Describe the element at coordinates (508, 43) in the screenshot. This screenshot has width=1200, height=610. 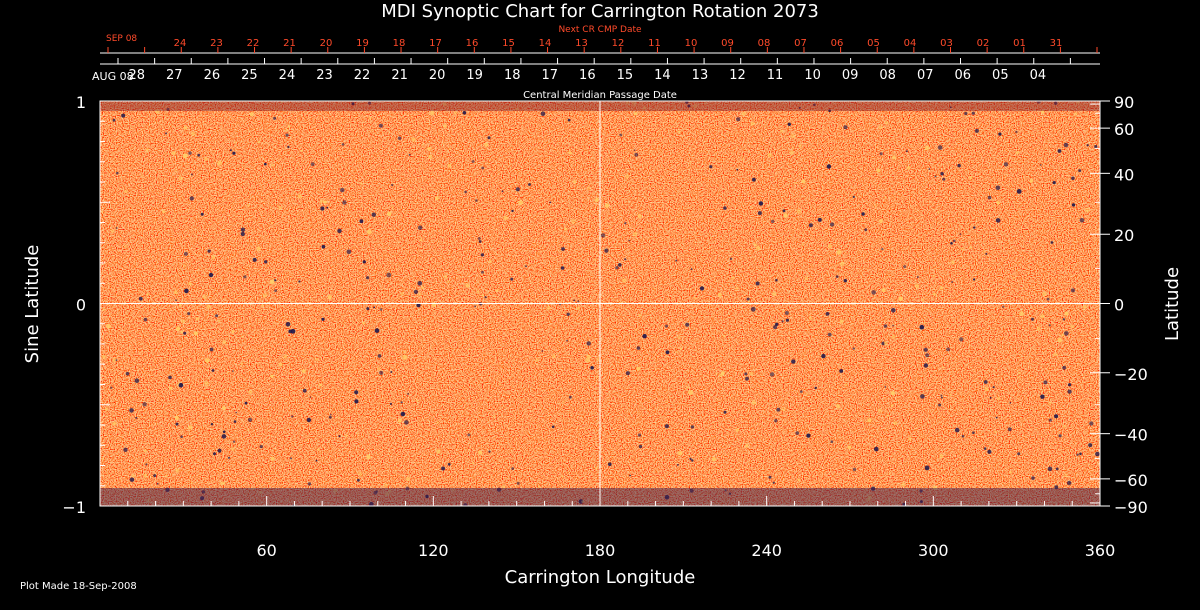
I see `next-cr-date-label: 15` at that location.